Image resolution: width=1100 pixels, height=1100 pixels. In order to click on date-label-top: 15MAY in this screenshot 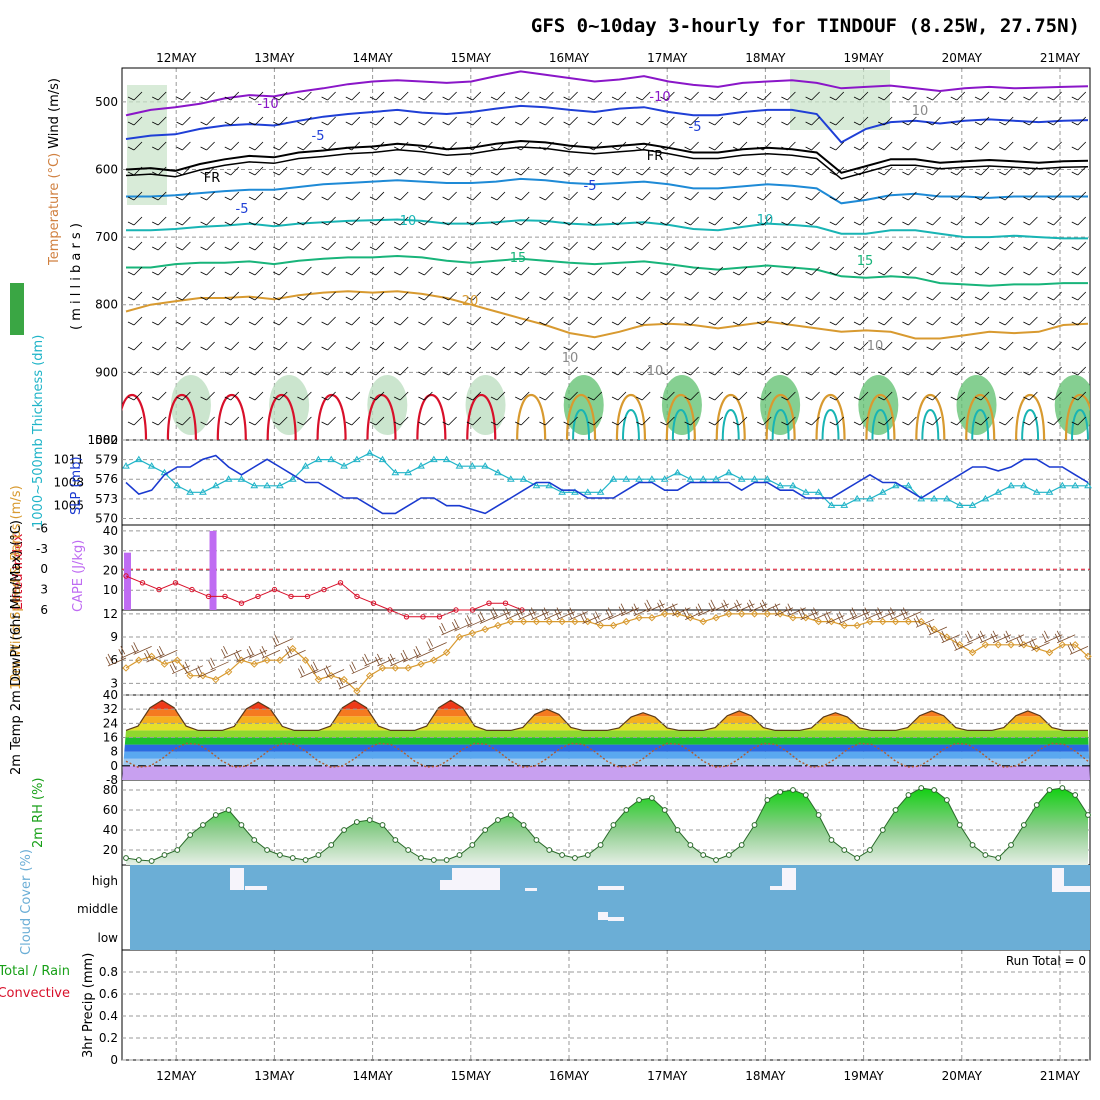, I will do `click(471, 58)`.